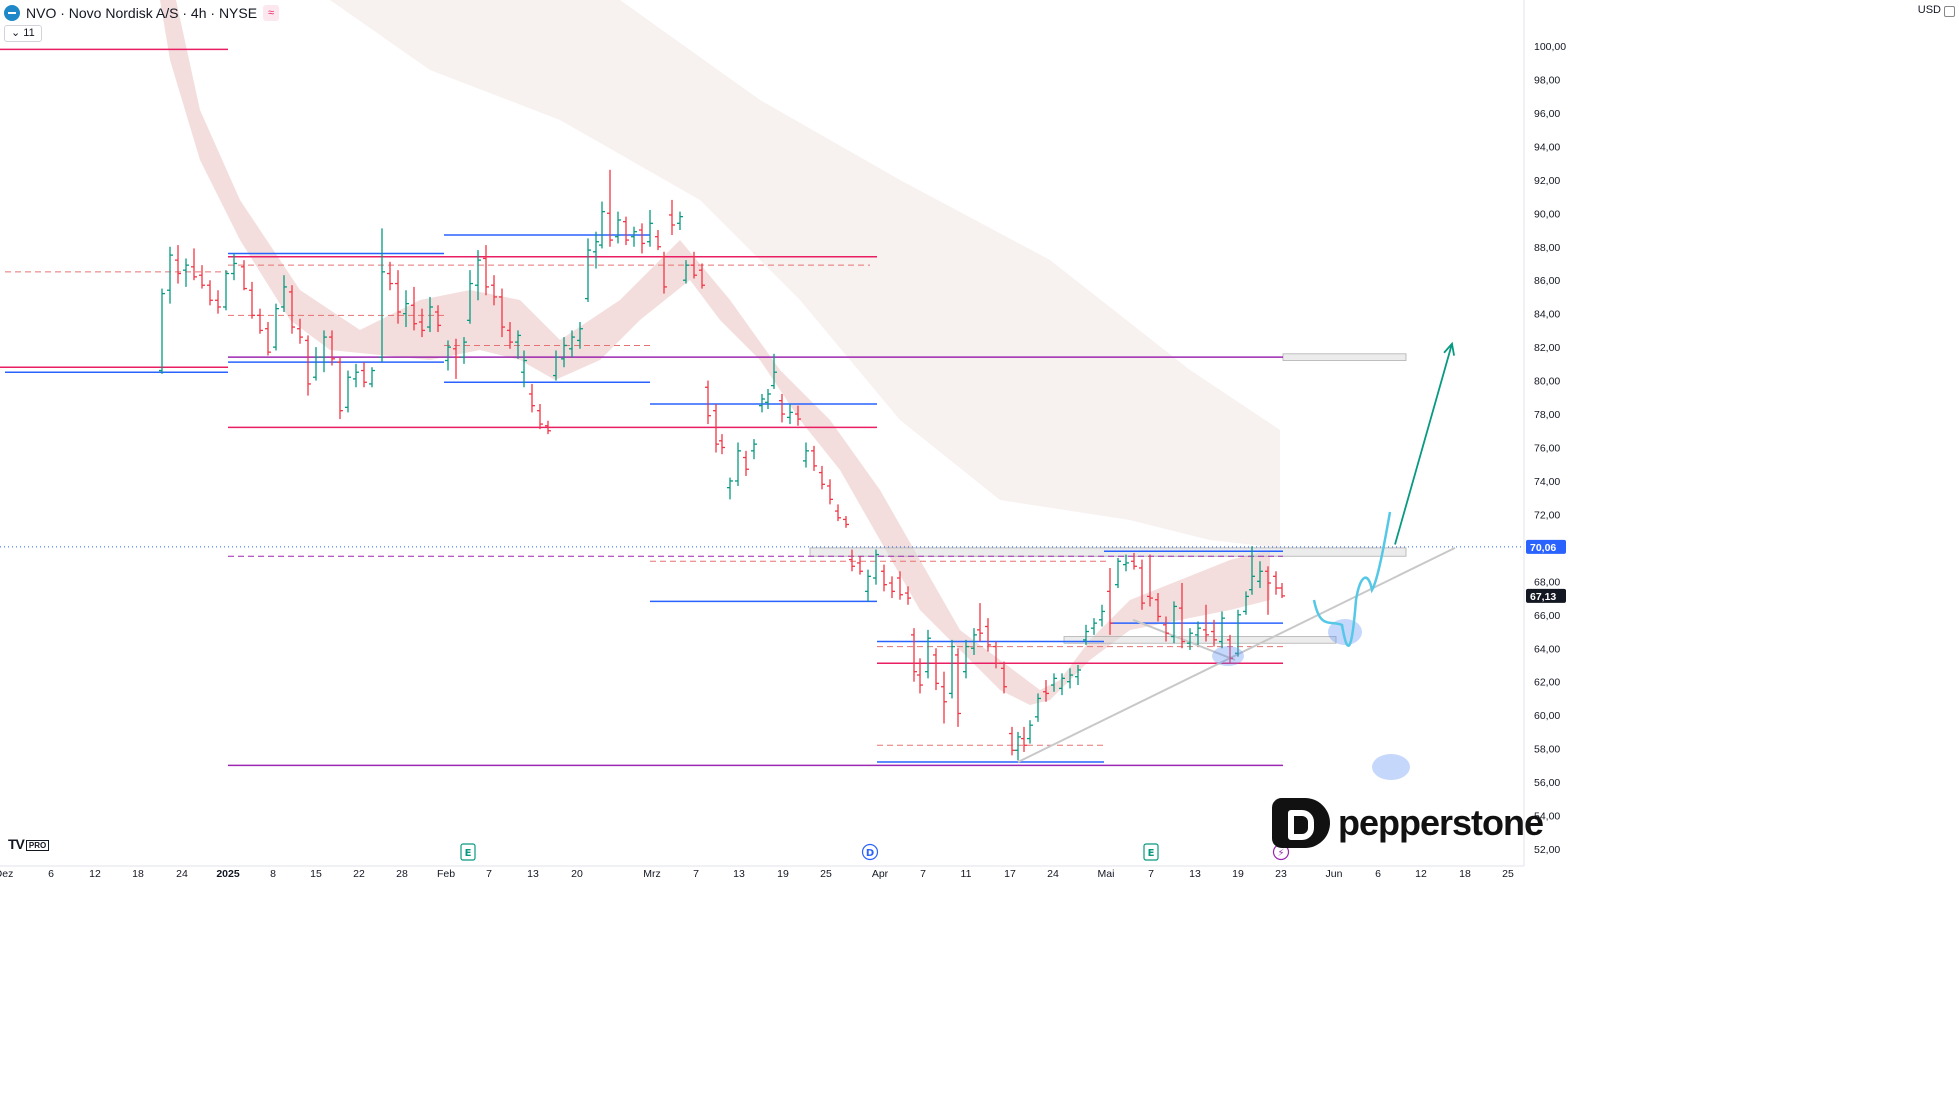 This screenshot has height=1103, width=1959. Describe the element at coordinates (446, 874) in the screenshot. I see `x-tick-label: Feb` at that location.